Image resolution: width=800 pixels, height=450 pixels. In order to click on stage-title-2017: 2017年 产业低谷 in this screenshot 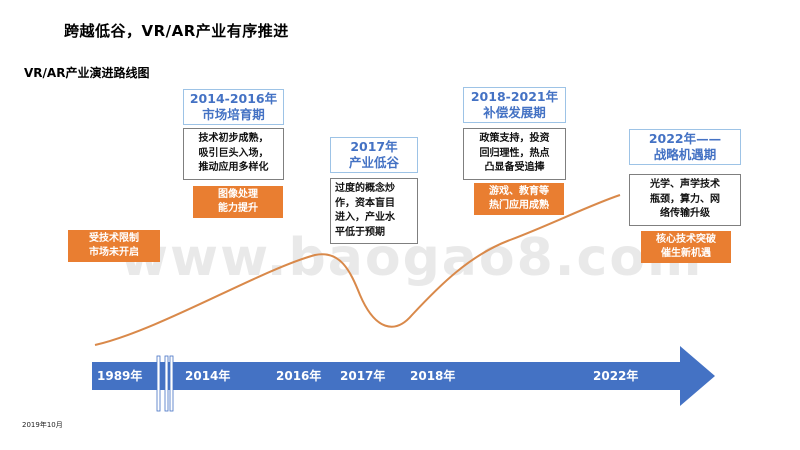, I will do `click(374, 155)`.